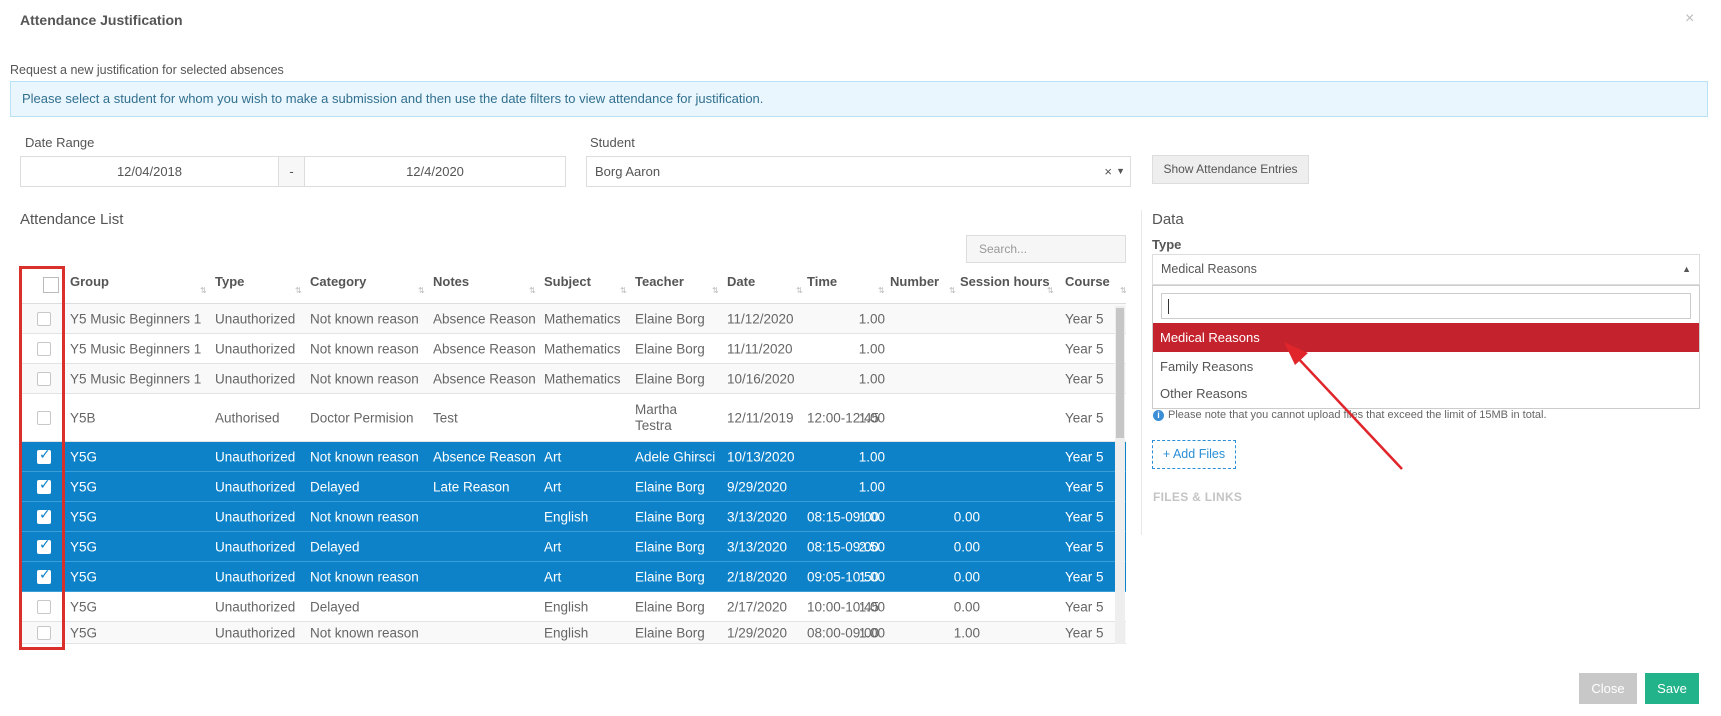 Image resolution: width=1721 pixels, height=716 pixels. I want to click on select-all-checkbox, so click(51, 285).